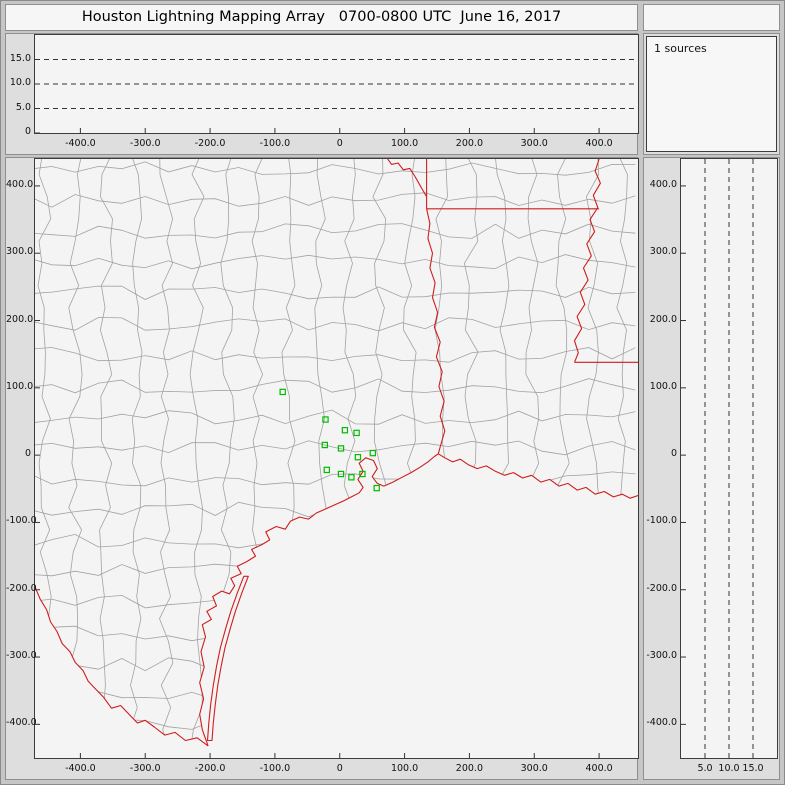 This screenshot has height=785, width=785. Describe the element at coordinates (680, 48) in the screenshot. I see `source-count-label: 1 sources` at that location.